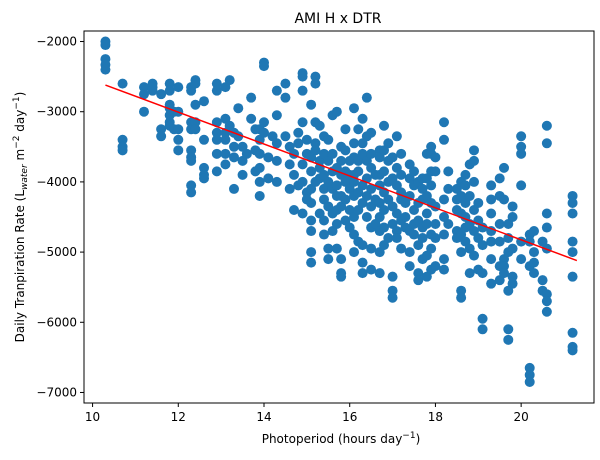 This screenshot has width=600, height=460. I want to click on x-tick-label: 20, so click(521, 417).